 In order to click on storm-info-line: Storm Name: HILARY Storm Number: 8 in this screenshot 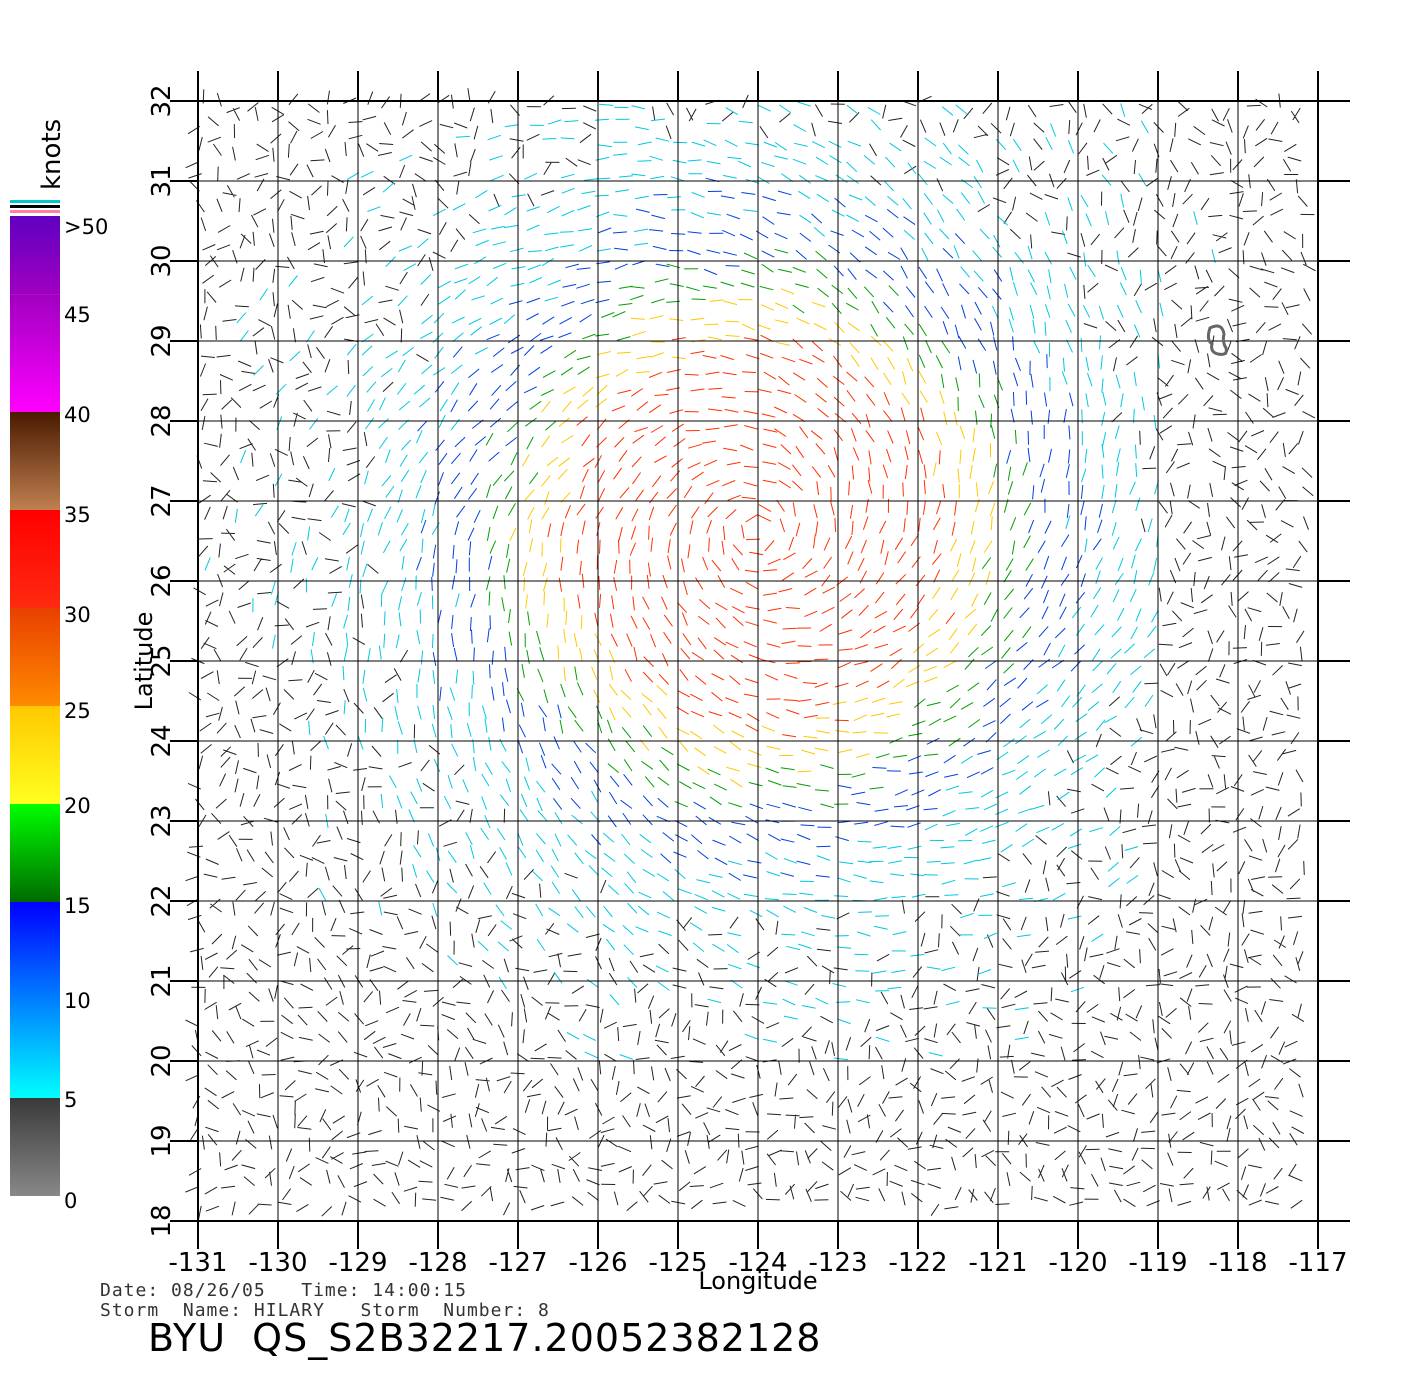, I will do `click(325, 1310)`.